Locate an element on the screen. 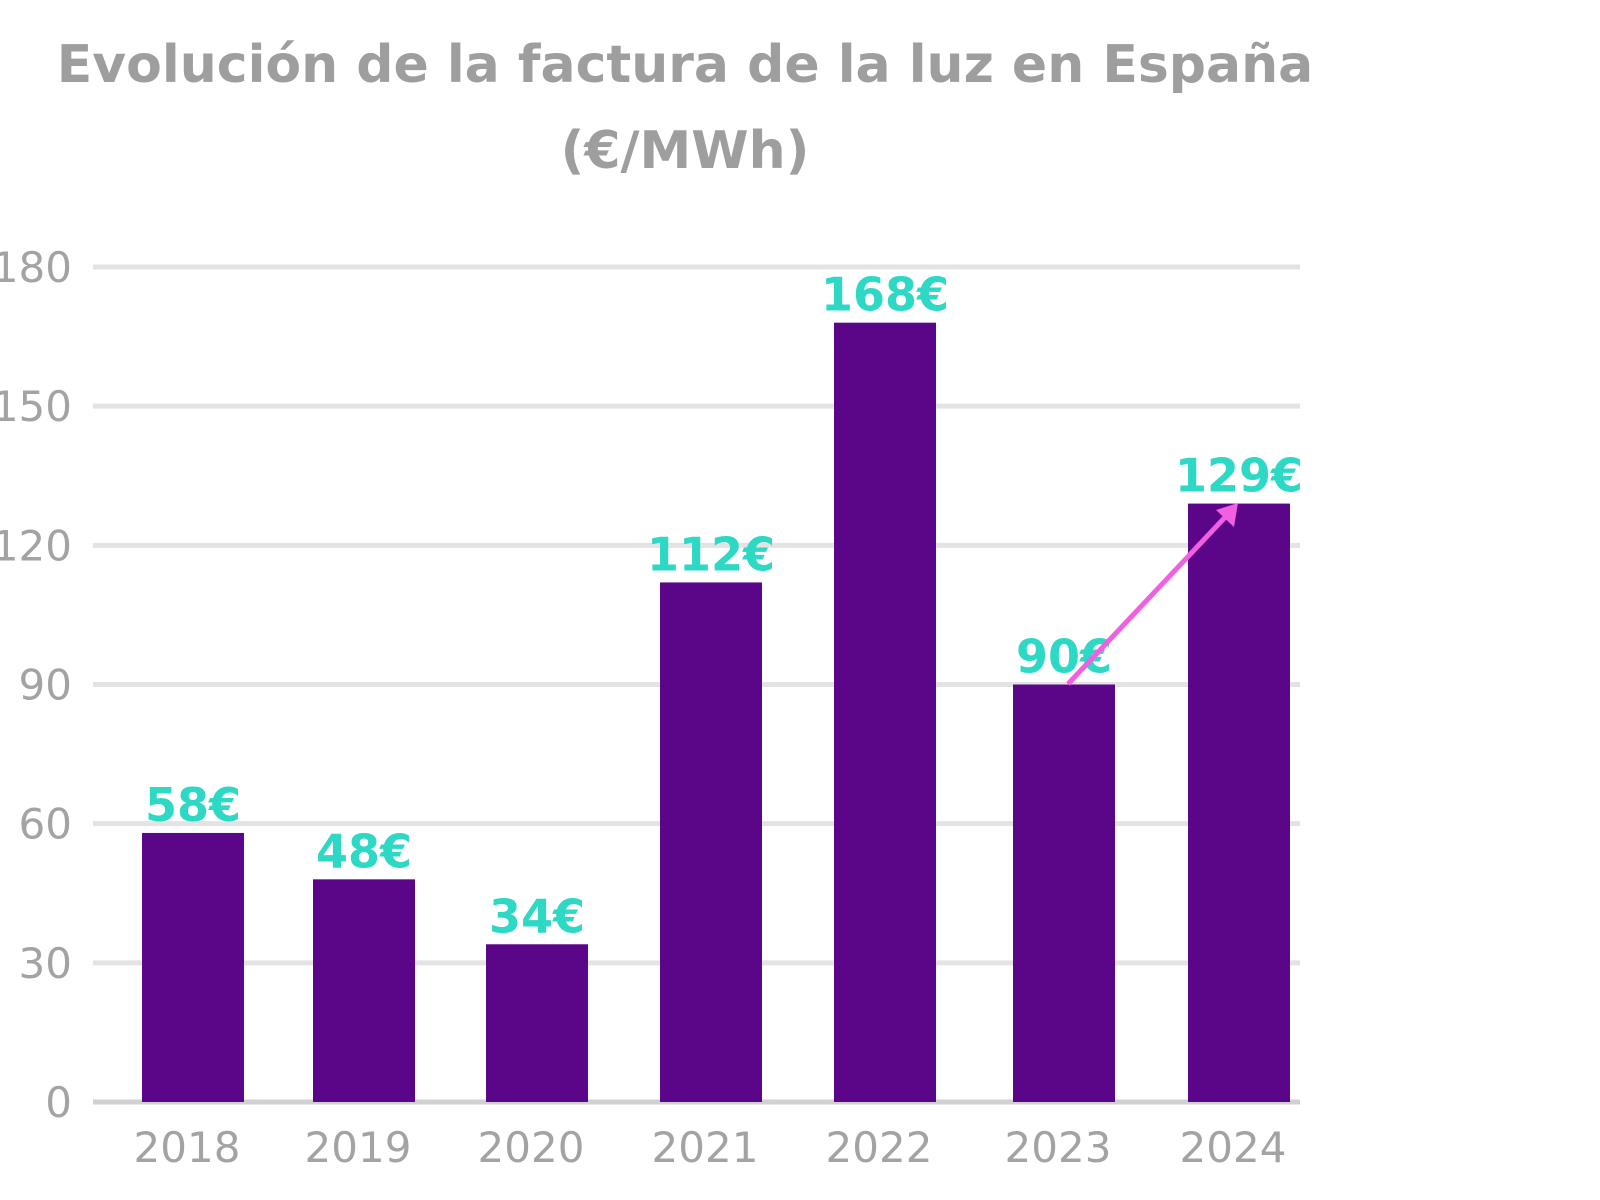  data-label: 90€ is located at coordinates (1064, 657).